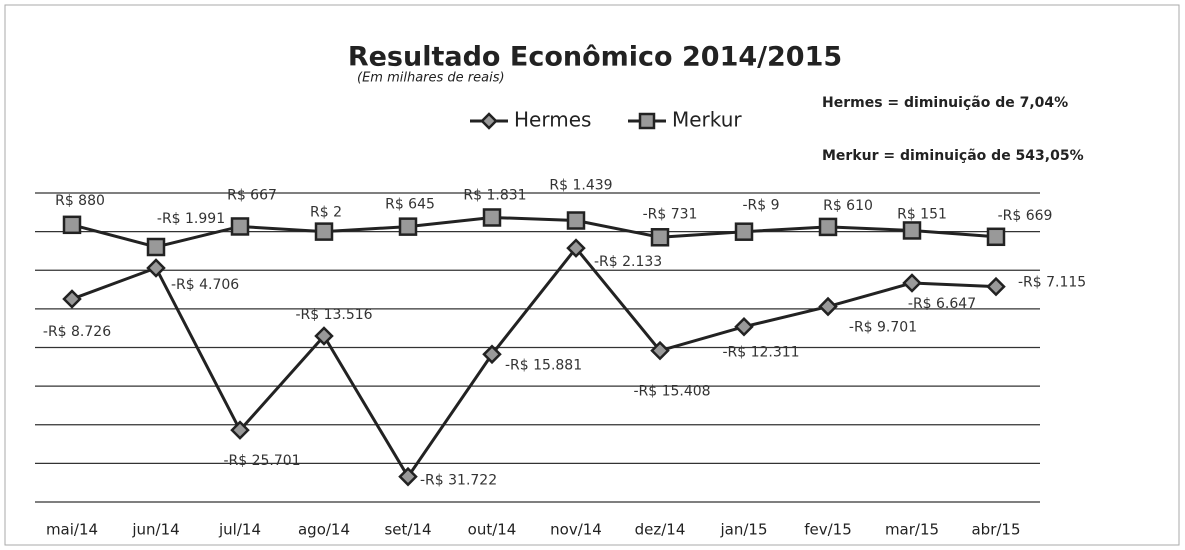 The image size is (1185, 550). I want to click on legend-label: Hermes, so click(552, 120).